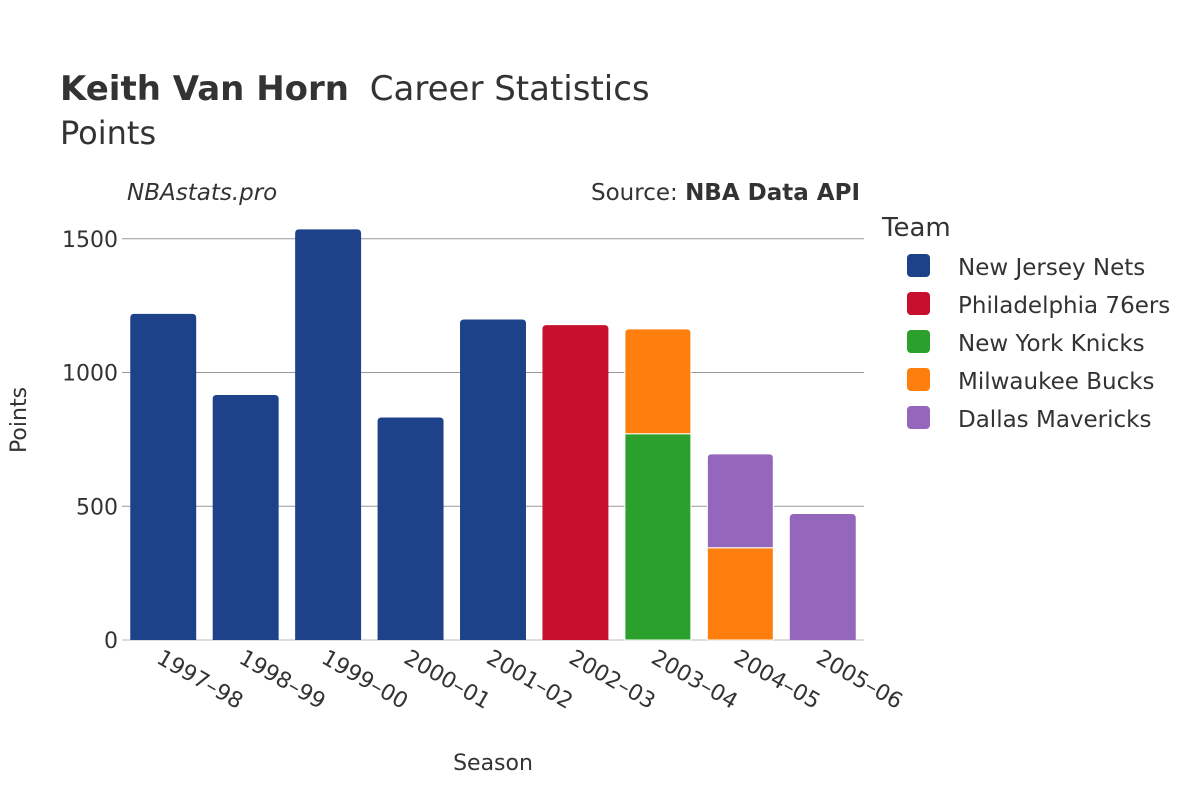  Describe the element at coordinates (611, 680) in the screenshot. I see `x-tick-label: 2002–03` at that location.